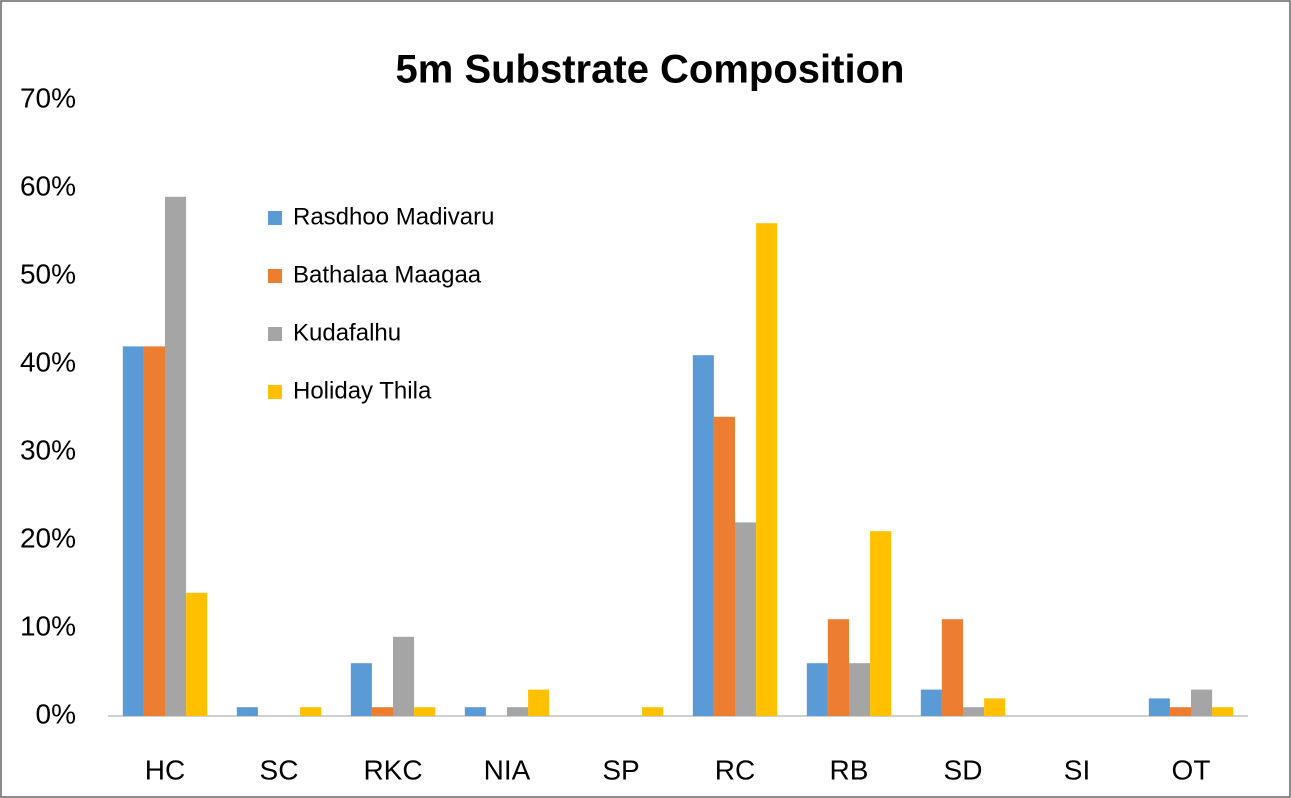  What do you see at coordinates (48, 537) in the screenshot?
I see `y-tick-label: 20%` at bounding box center [48, 537].